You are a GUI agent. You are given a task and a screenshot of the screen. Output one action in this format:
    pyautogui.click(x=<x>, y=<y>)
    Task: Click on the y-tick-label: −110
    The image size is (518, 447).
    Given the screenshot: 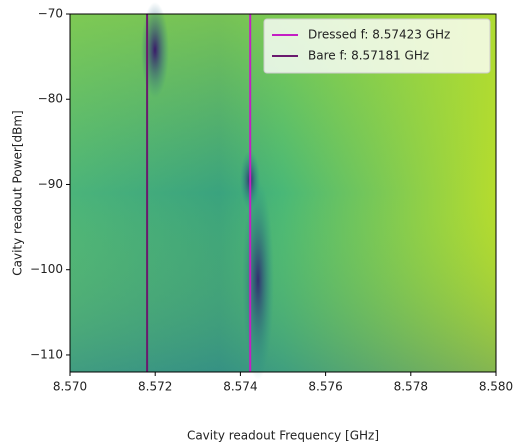 What is the action you would take?
    pyautogui.click(x=46, y=354)
    